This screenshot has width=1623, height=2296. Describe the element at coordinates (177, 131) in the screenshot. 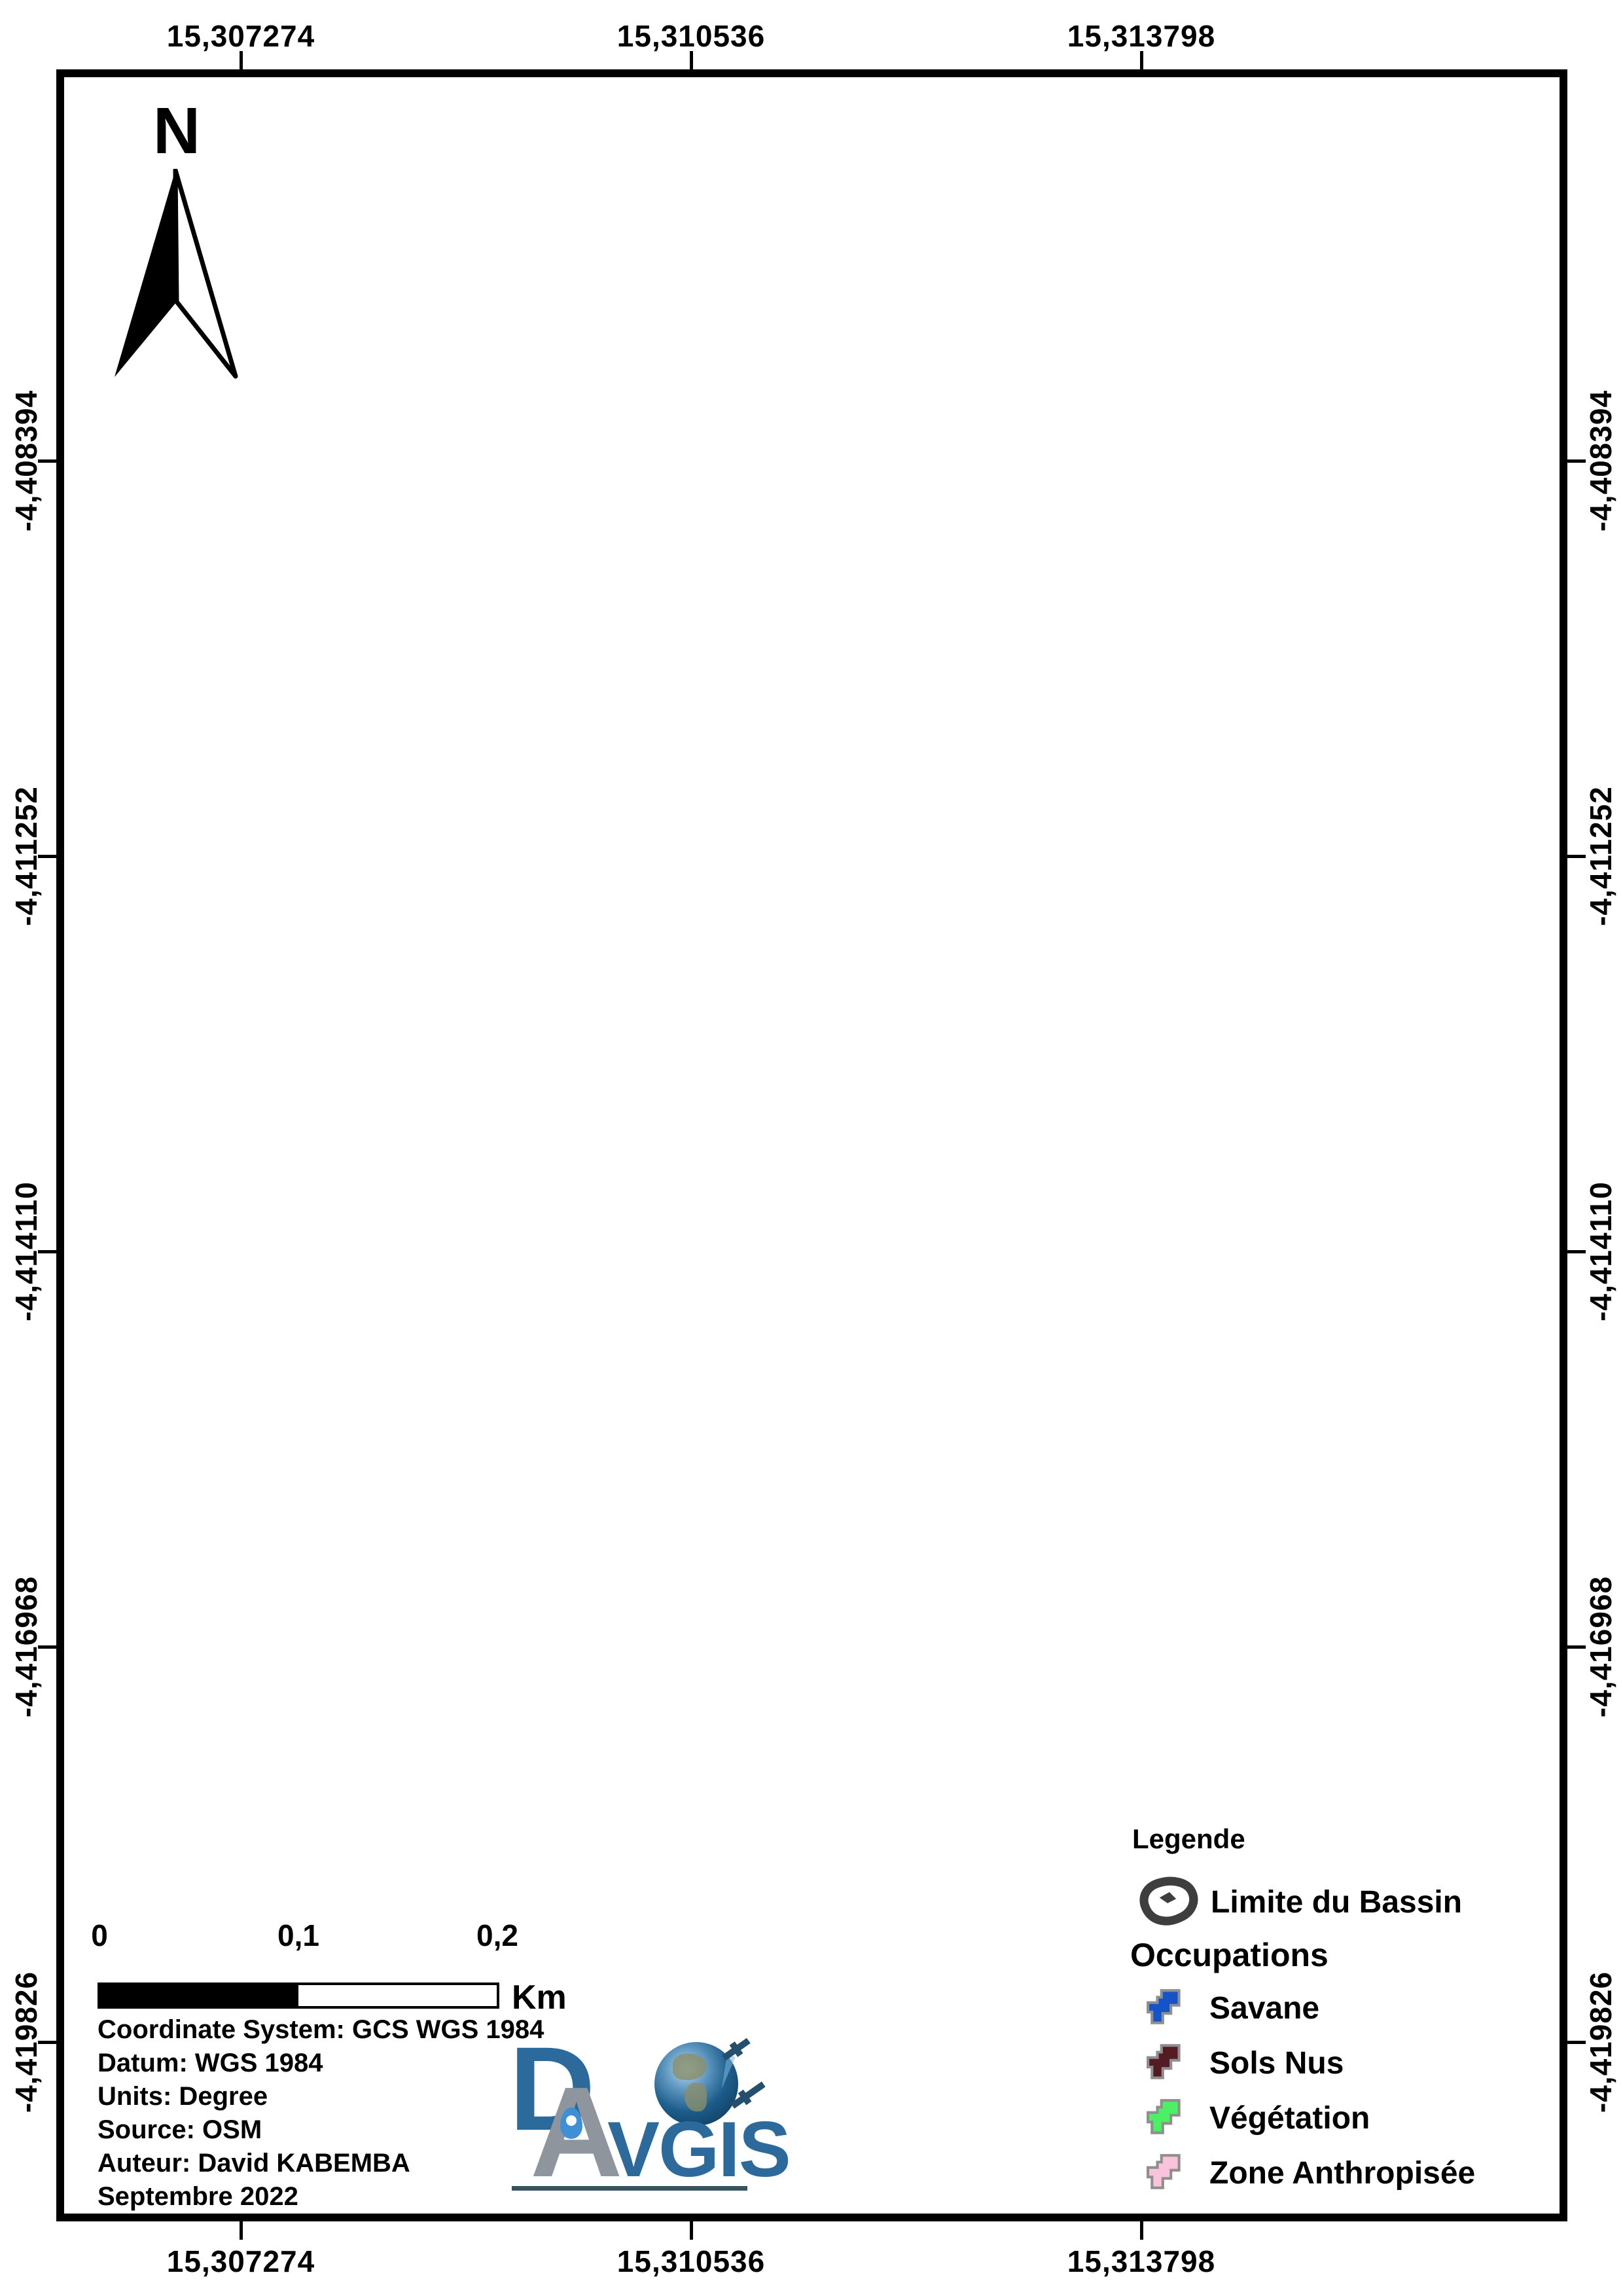

I see `north-letter: N` at that location.